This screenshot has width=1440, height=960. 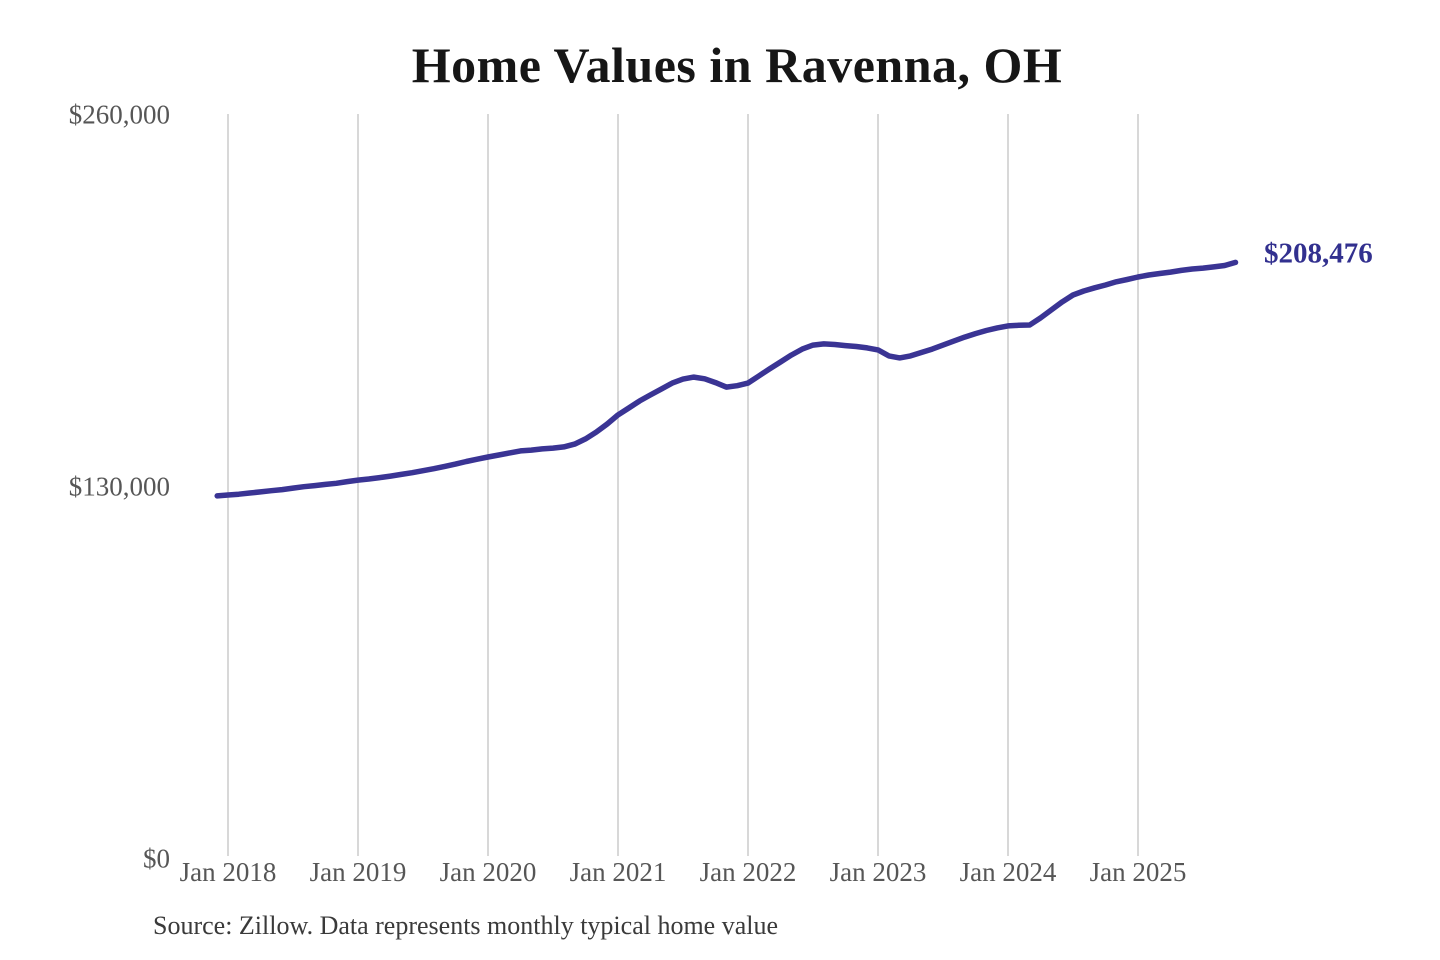 What do you see at coordinates (1138, 872) in the screenshot?
I see `x-axis-tick-label: Jan 2025` at bounding box center [1138, 872].